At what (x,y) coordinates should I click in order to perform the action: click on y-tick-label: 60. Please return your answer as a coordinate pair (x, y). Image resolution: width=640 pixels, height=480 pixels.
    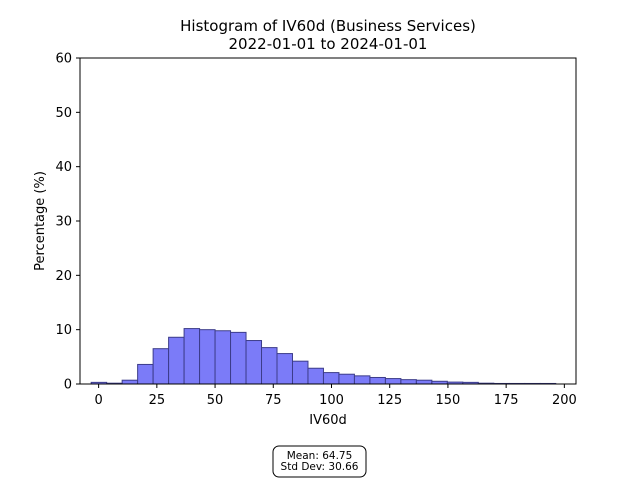
    Looking at the image, I should click on (63, 59).